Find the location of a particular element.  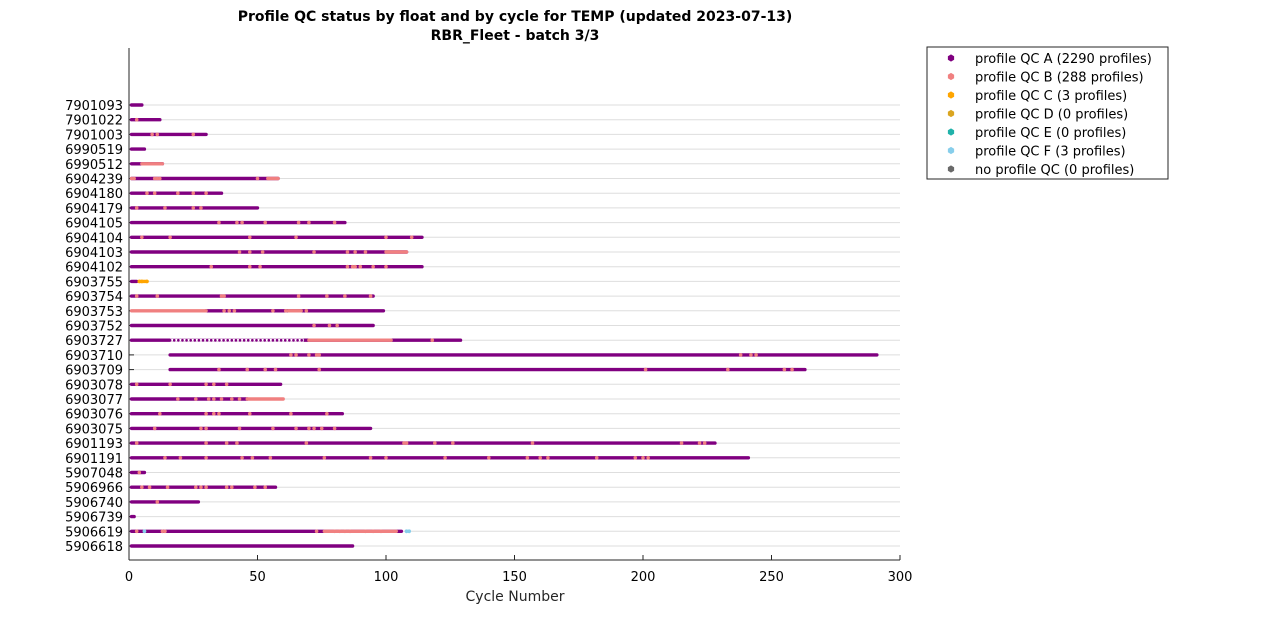

legend-label-F: profile QC F (3 profiles) is located at coordinates (1050, 152).